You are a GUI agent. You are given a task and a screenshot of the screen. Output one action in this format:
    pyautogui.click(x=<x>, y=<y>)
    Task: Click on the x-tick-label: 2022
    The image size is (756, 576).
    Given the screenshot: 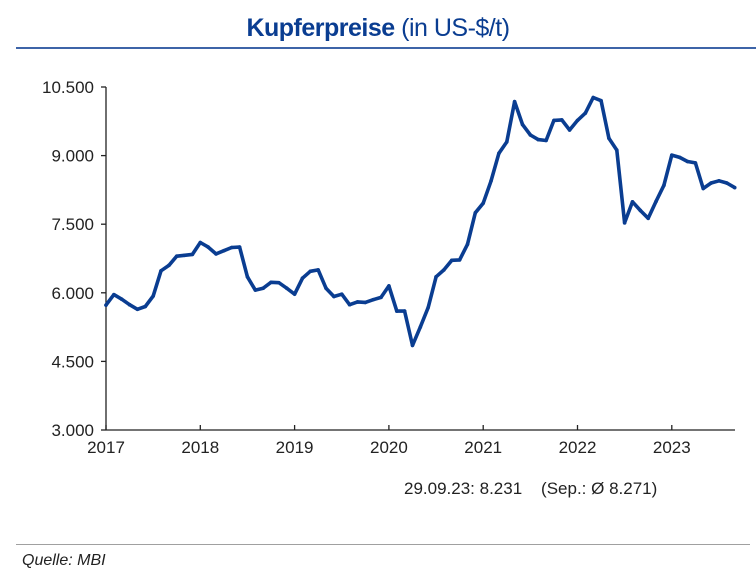 What is the action you would take?
    pyautogui.click(x=578, y=447)
    